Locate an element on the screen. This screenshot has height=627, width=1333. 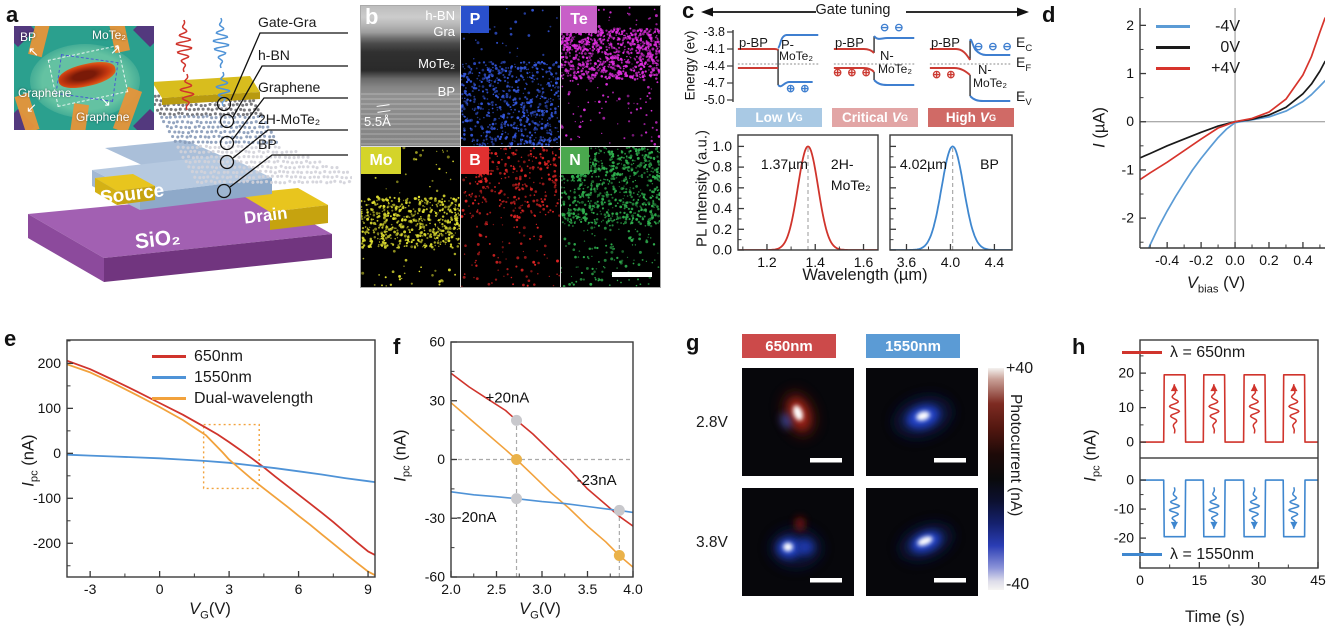
svg-text: 60 is located at coordinates (437, 342).